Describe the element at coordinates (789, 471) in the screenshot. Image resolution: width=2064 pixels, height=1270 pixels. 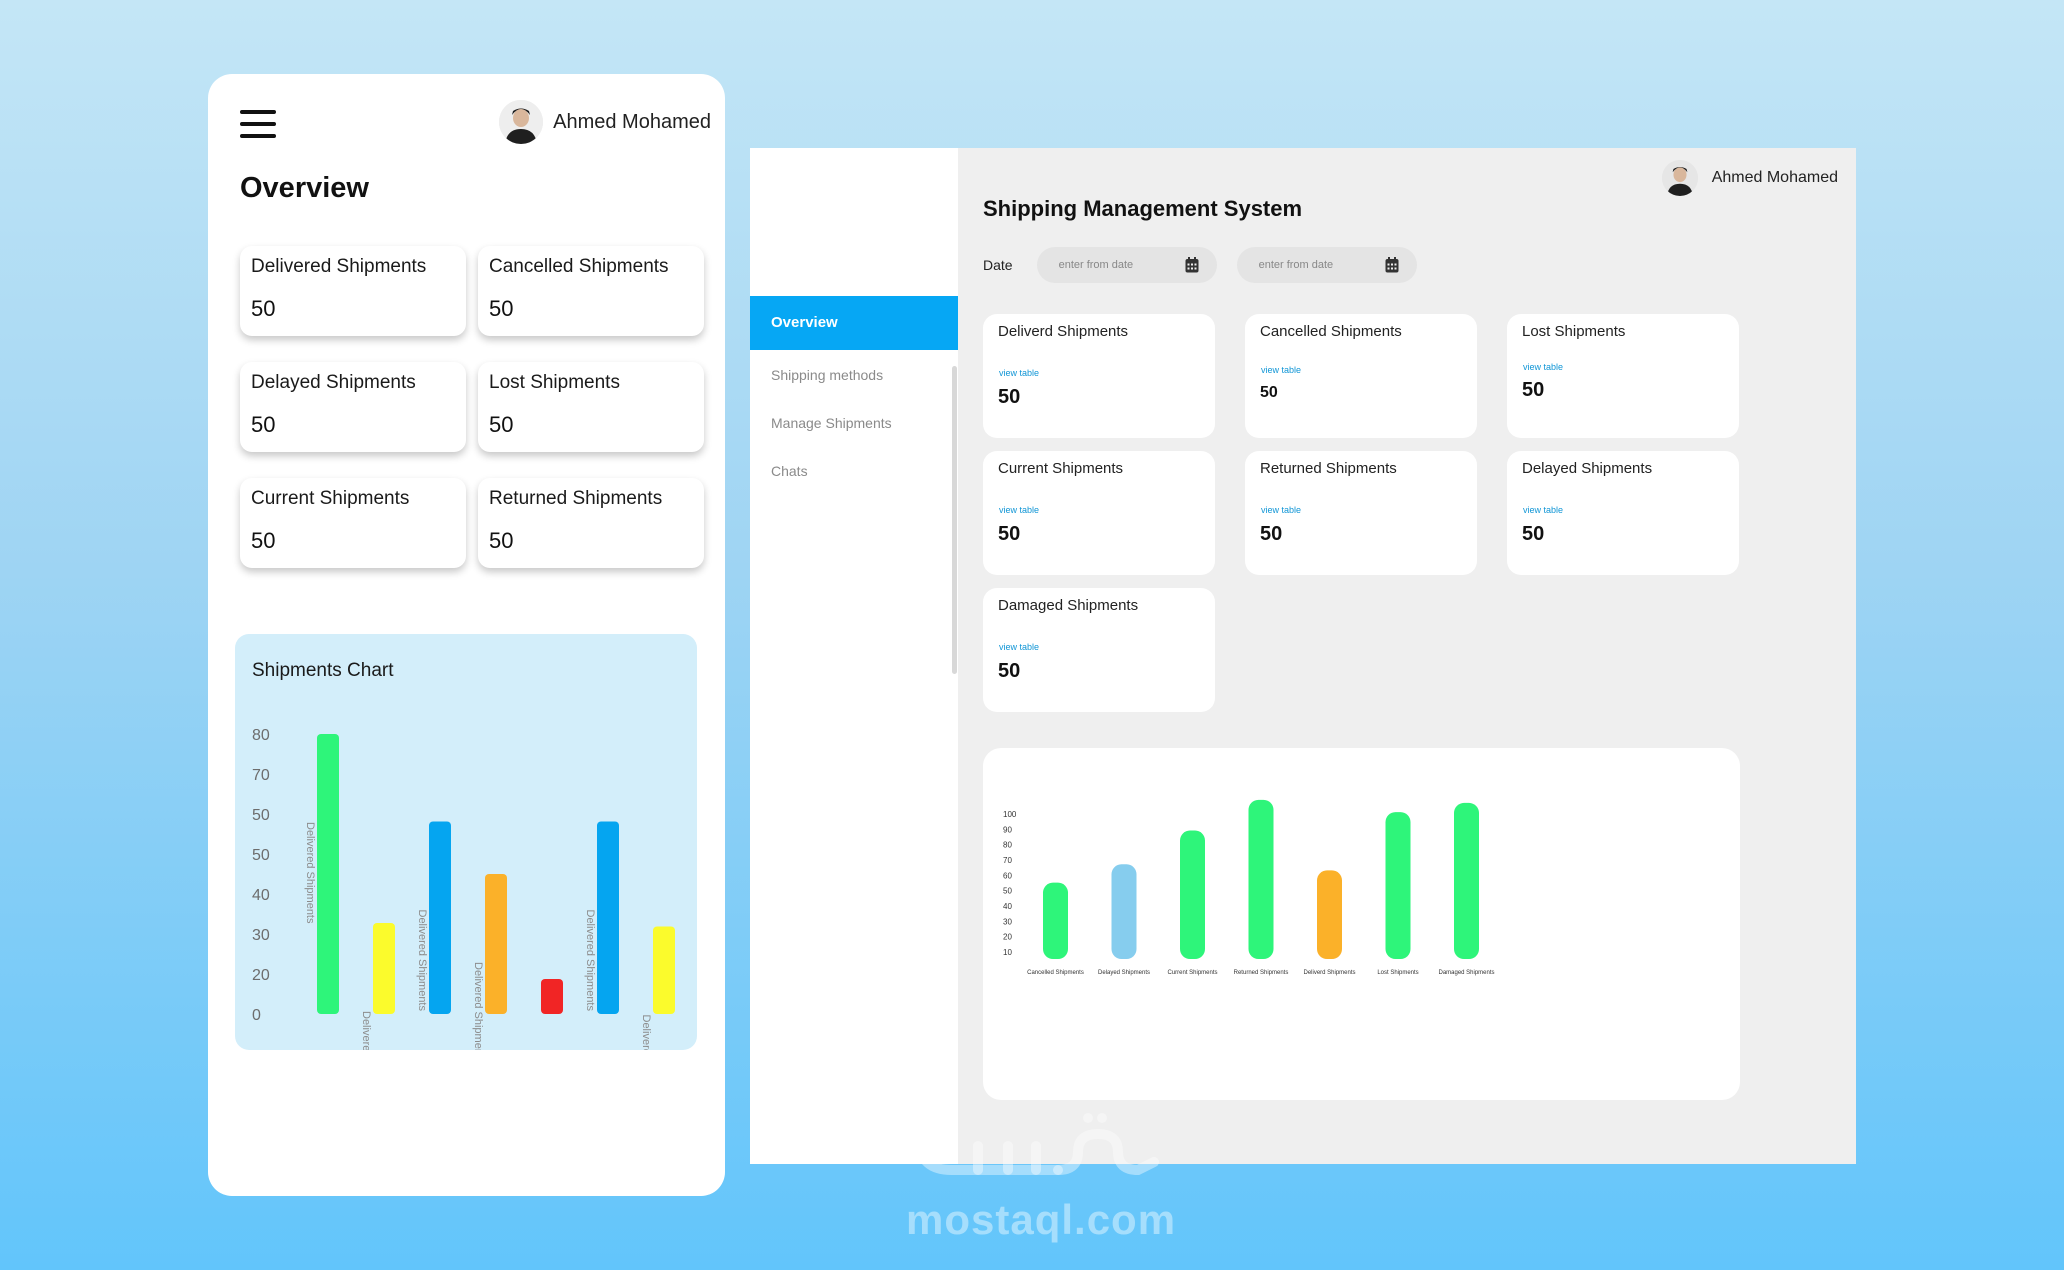
I see `nav-item-chats: Chats` at that location.